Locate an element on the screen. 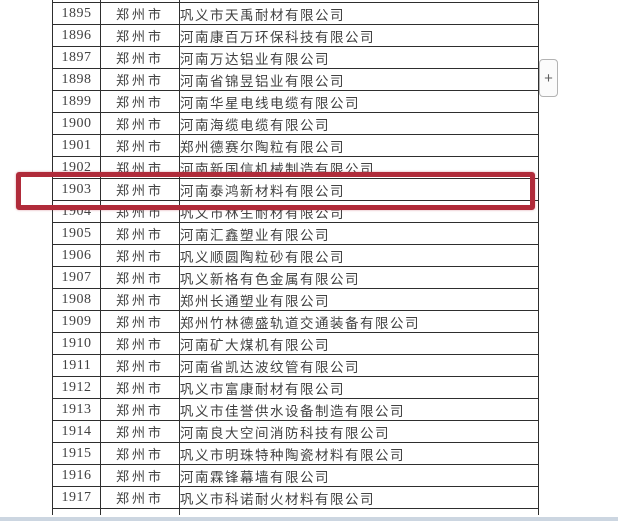 This screenshot has height=521, width=618. cell-company: 河南霖锋幕墙有限公司 is located at coordinates (359, 475).